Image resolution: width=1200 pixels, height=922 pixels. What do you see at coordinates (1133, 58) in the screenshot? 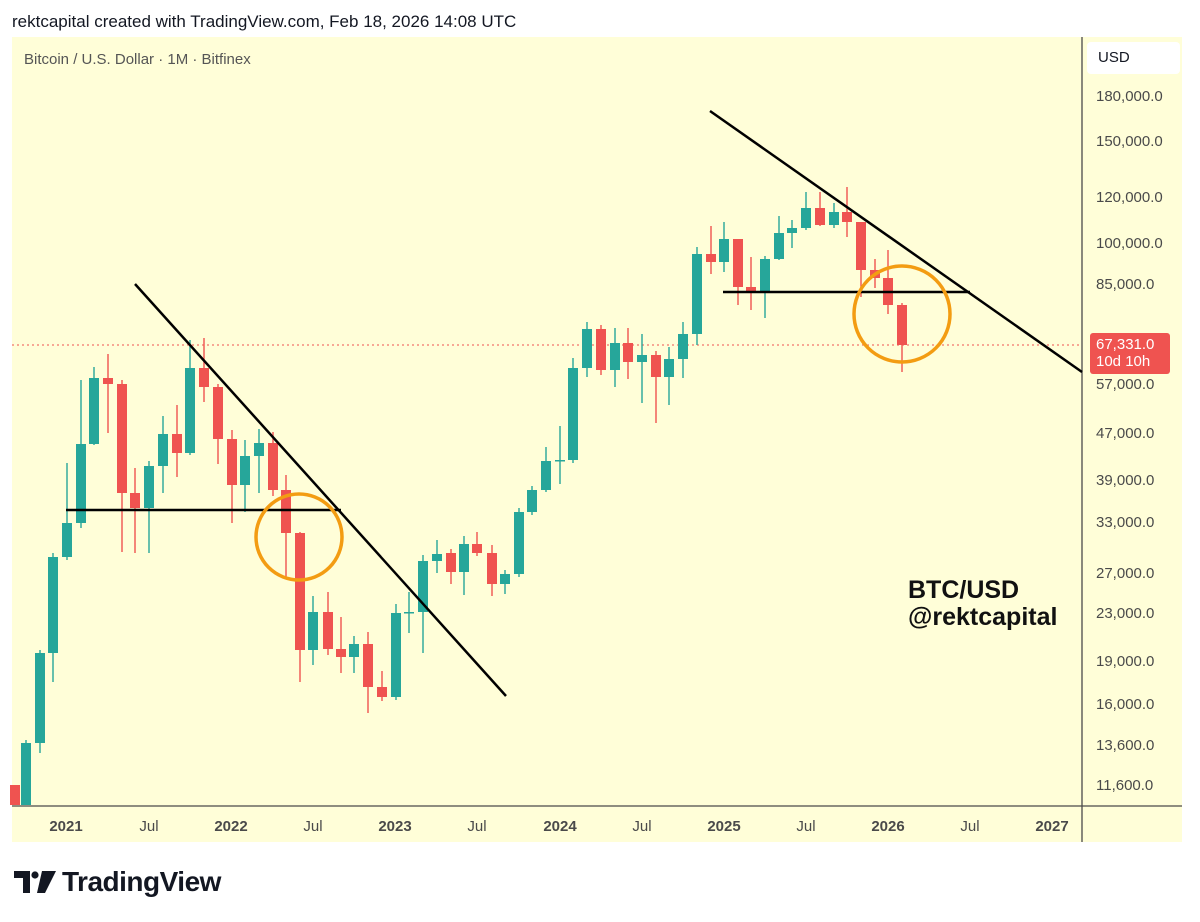
I see `currency-selector: USD` at bounding box center [1133, 58].